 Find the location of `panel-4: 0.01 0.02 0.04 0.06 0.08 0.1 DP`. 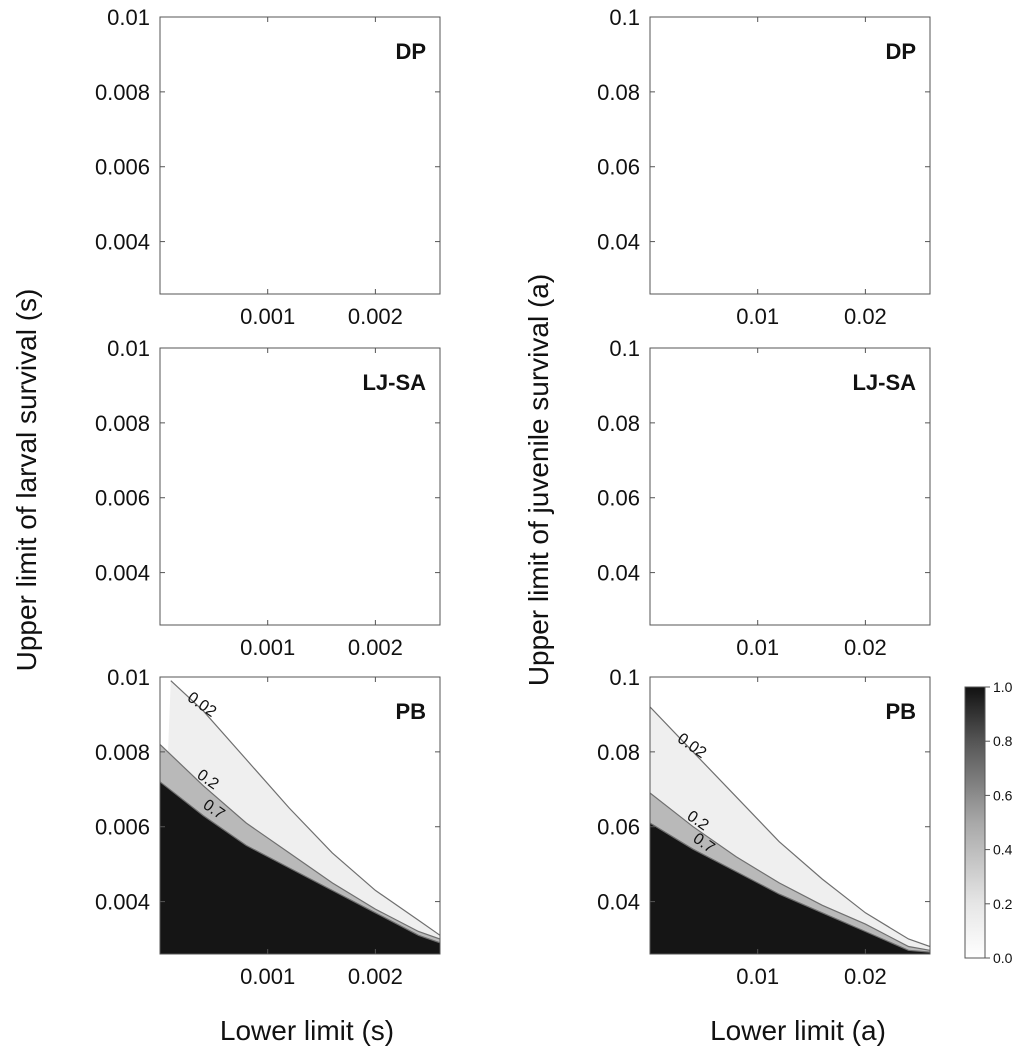

panel-4: 0.01 0.02 0.04 0.06 0.08 0.1 DP is located at coordinates (764, 167).